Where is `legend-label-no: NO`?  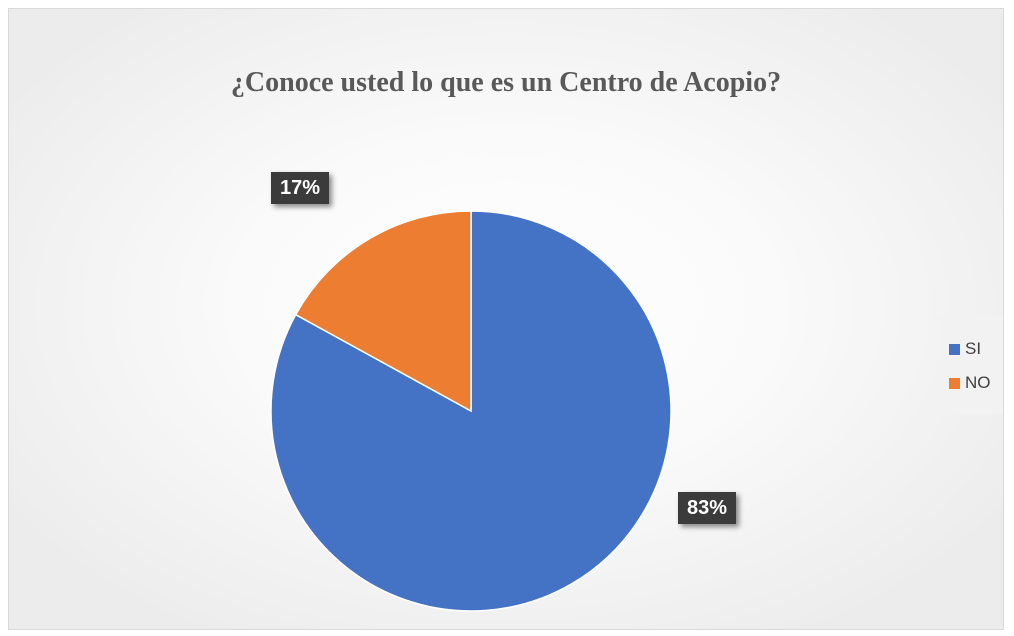
legend-label-no: NO is located at coordinates (978, 382).